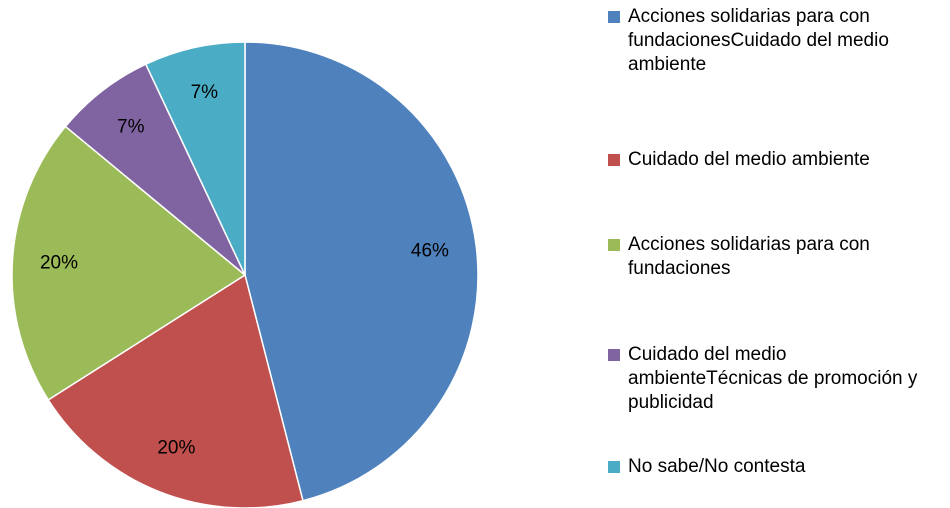 The width and height of the screenshot is (950, 508). I want to click on legend-item: No sabe/No contesta, so click(776, 467).